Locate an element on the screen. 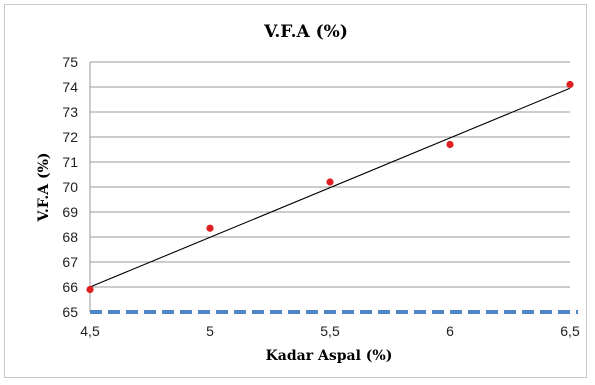 The height and width of the screenshot is (385, 595). y-tick-label: 71 is located at coordinates (70, 162).